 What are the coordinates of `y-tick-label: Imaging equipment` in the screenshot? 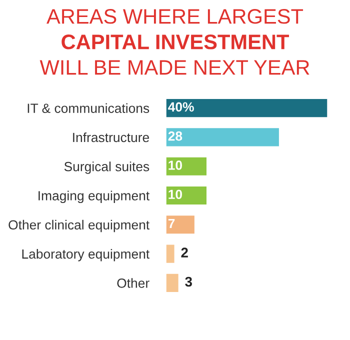 It's located at (94, 197).